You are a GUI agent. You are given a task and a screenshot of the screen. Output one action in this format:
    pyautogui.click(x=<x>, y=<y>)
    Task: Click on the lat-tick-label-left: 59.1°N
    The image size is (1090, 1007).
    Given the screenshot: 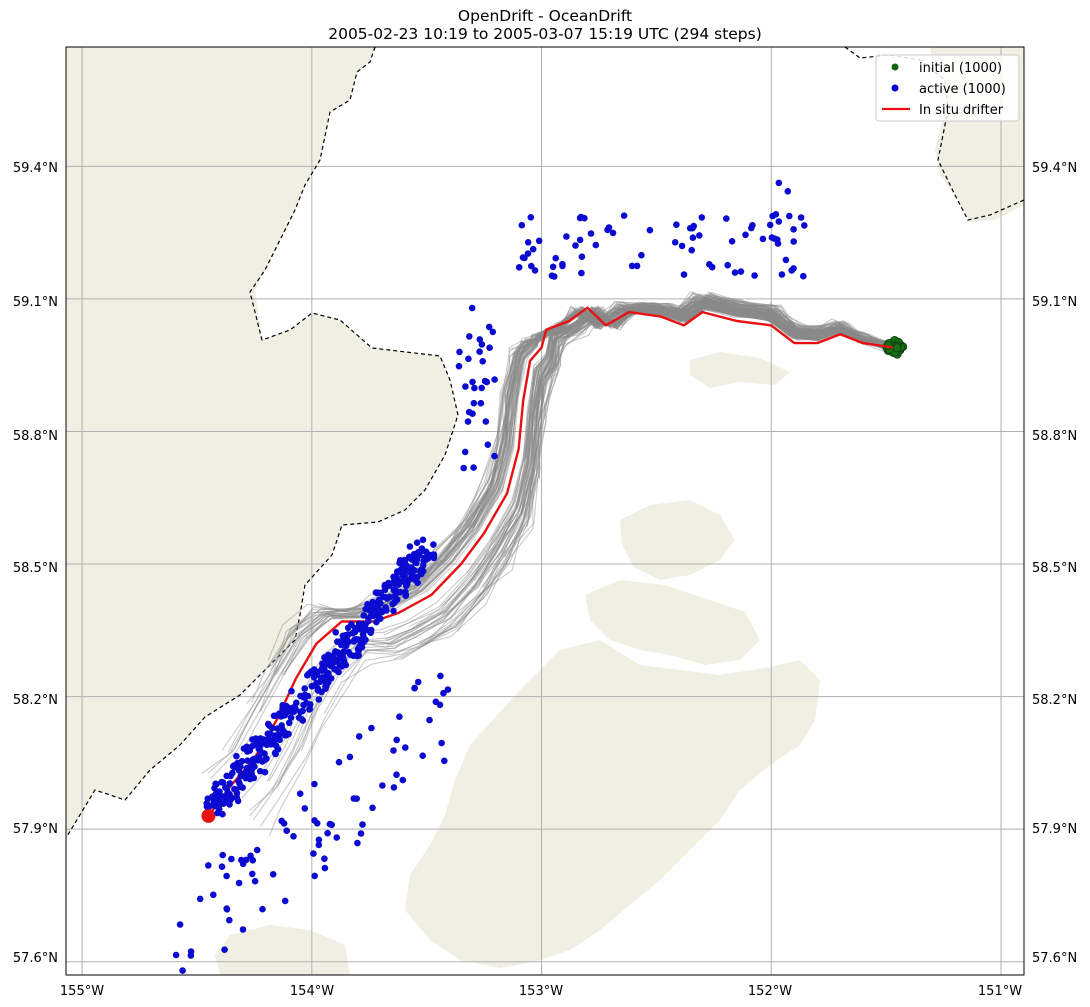 What is the action you would take?
    pyautogui.click(x=35, y=302)
    